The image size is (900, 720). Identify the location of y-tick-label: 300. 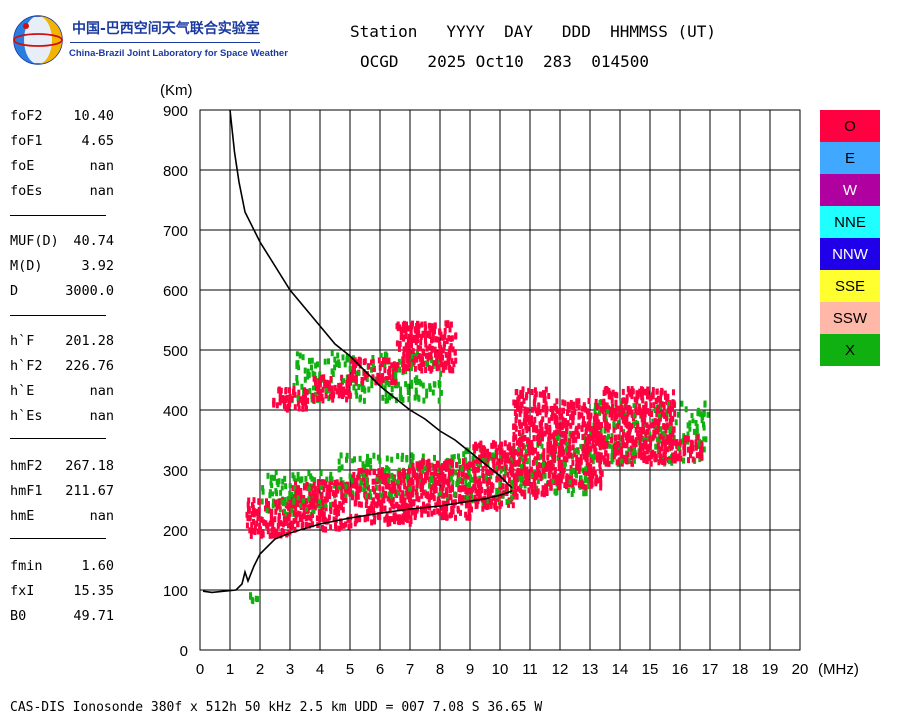
(175, 471).